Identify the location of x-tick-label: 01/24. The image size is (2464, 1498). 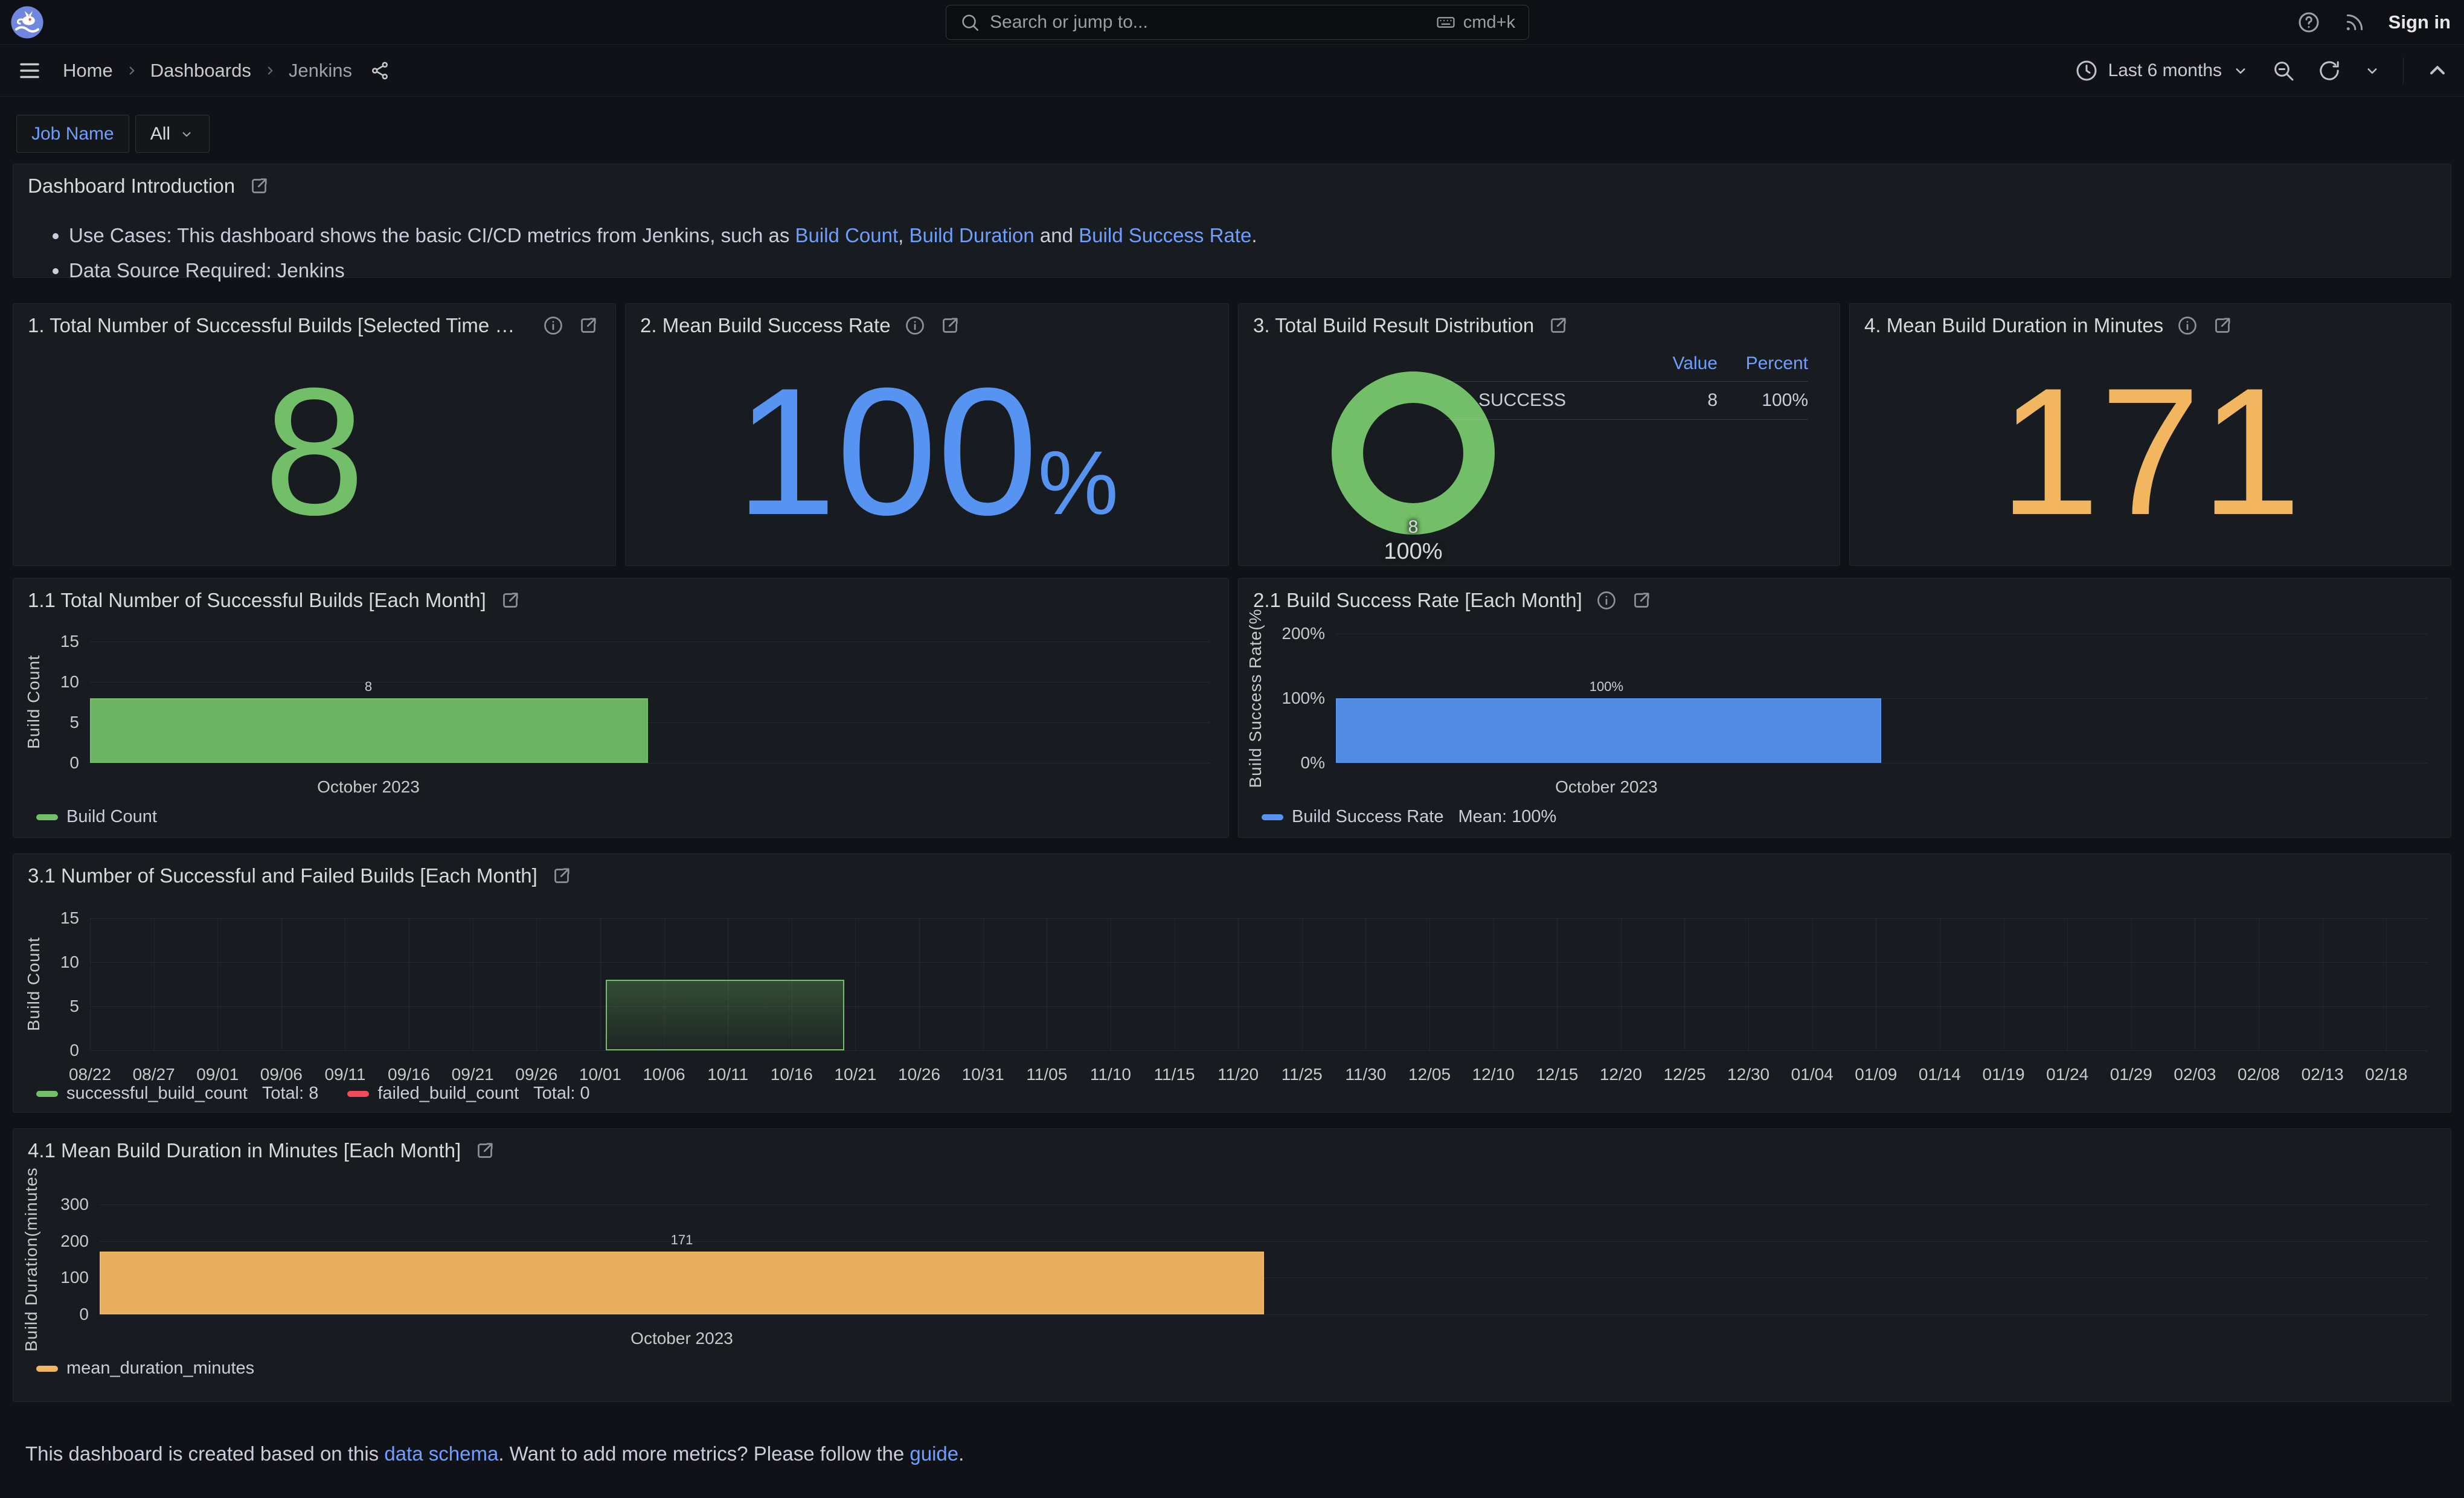
(2067, 1074).